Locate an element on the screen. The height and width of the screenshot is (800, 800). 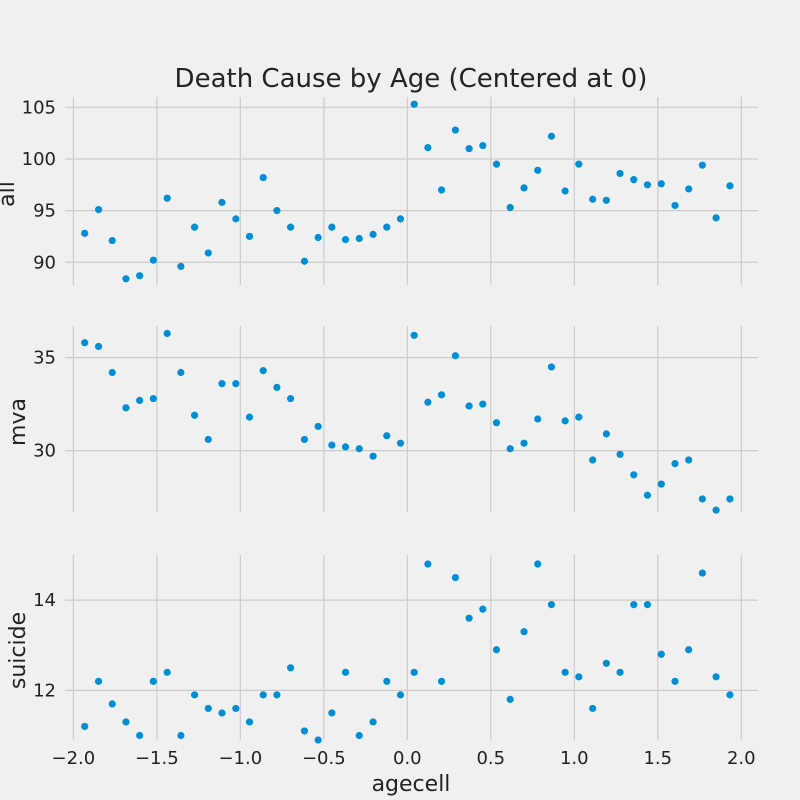
y-axis-label-mva: mva is located at coordinates (18, 422).